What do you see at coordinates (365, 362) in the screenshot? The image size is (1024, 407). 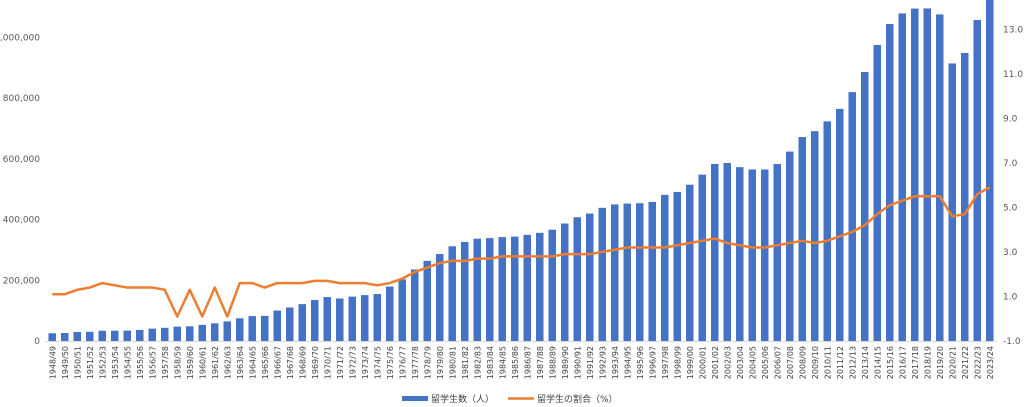 I see `x-tick-label: 1973/74` at bounding box center [365, 362].